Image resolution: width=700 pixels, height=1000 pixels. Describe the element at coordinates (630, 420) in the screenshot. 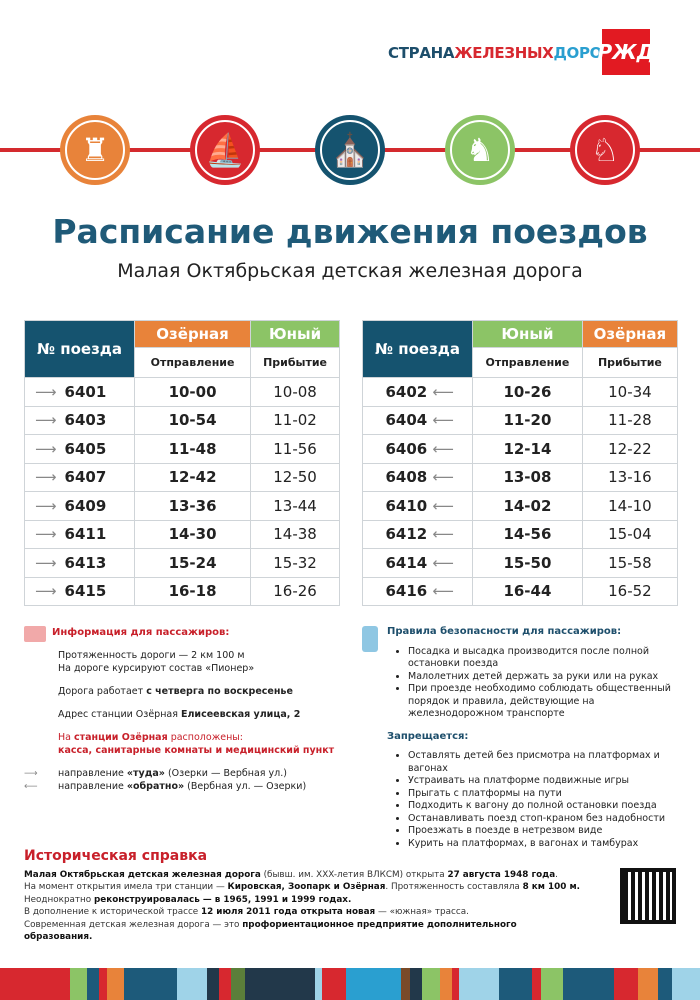

I see `arrival-time: 11-28` at that location.